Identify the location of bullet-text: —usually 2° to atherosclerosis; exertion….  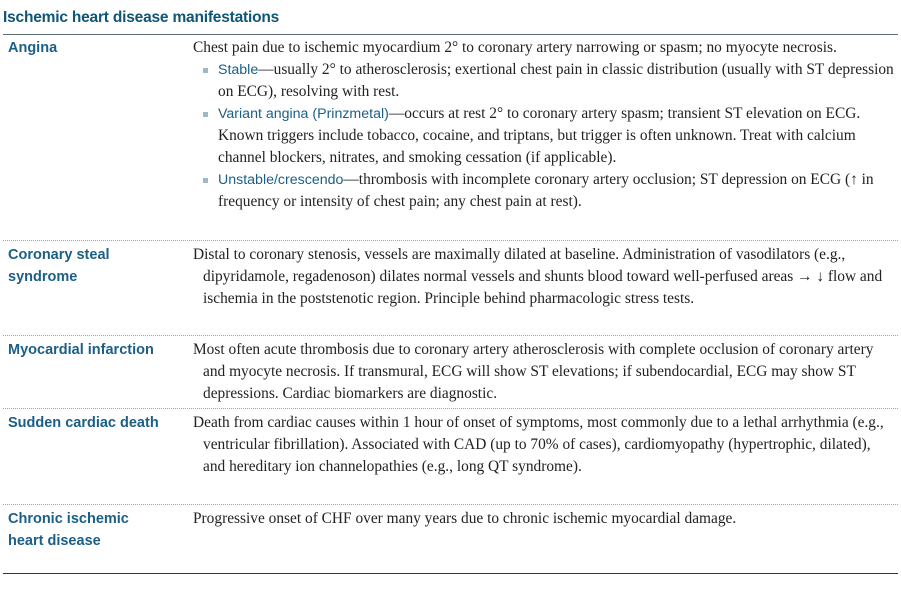
(556, 80).